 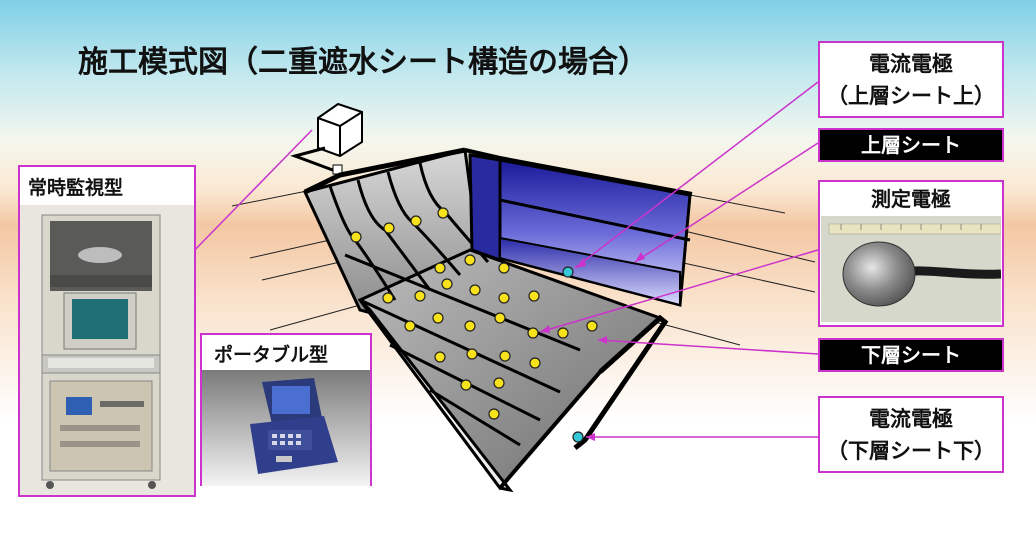 What do you see at coordinates (911, 145) in the screenshot?
I see `label-upper-sheet: 上層シート` at bounding box center [911, 145].